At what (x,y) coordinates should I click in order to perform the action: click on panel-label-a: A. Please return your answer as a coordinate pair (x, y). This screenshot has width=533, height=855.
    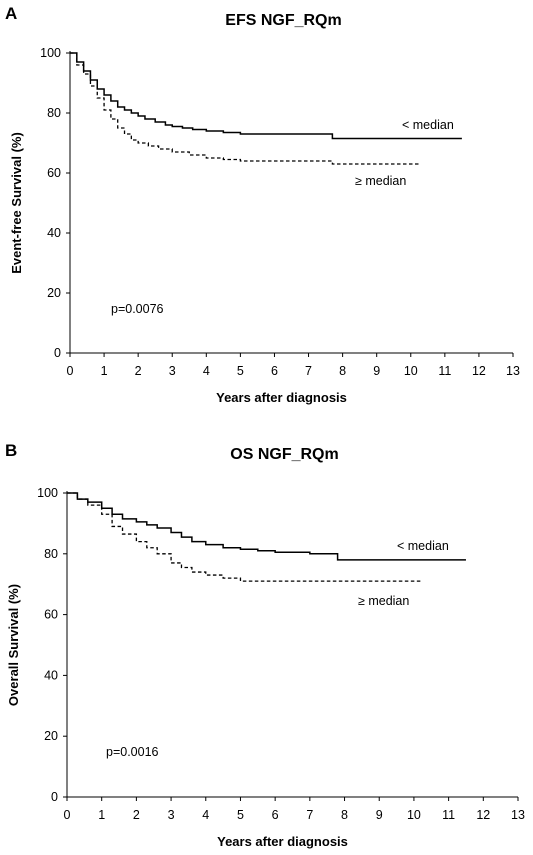
    Looking at the image, I should click on (11, 13).